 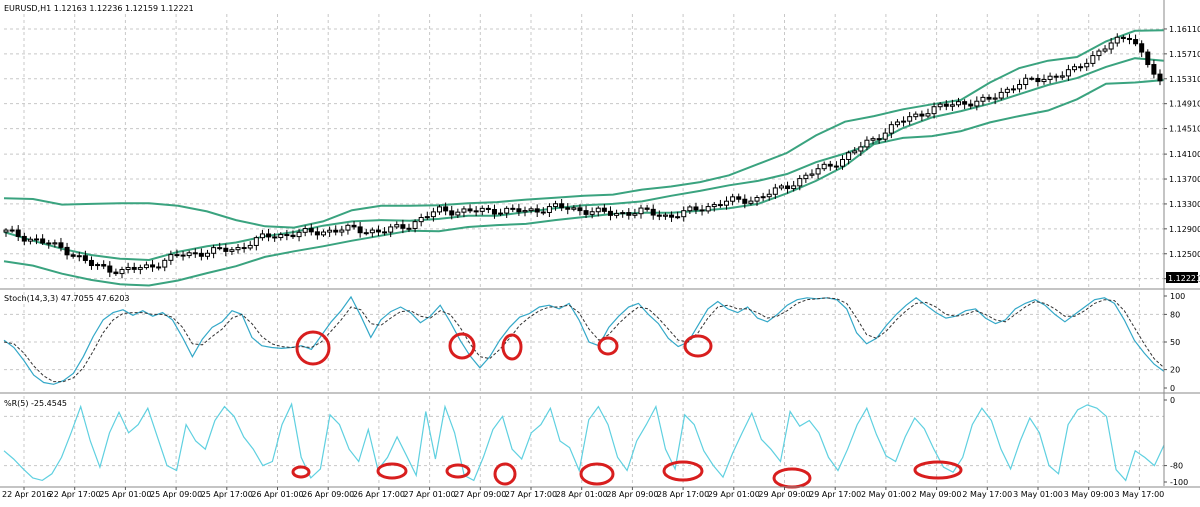 What do you see at coordinates (1184, 154) in the screenshot?
I see `price-tick-label: 1.14100` at bounding box center [1184, 154].